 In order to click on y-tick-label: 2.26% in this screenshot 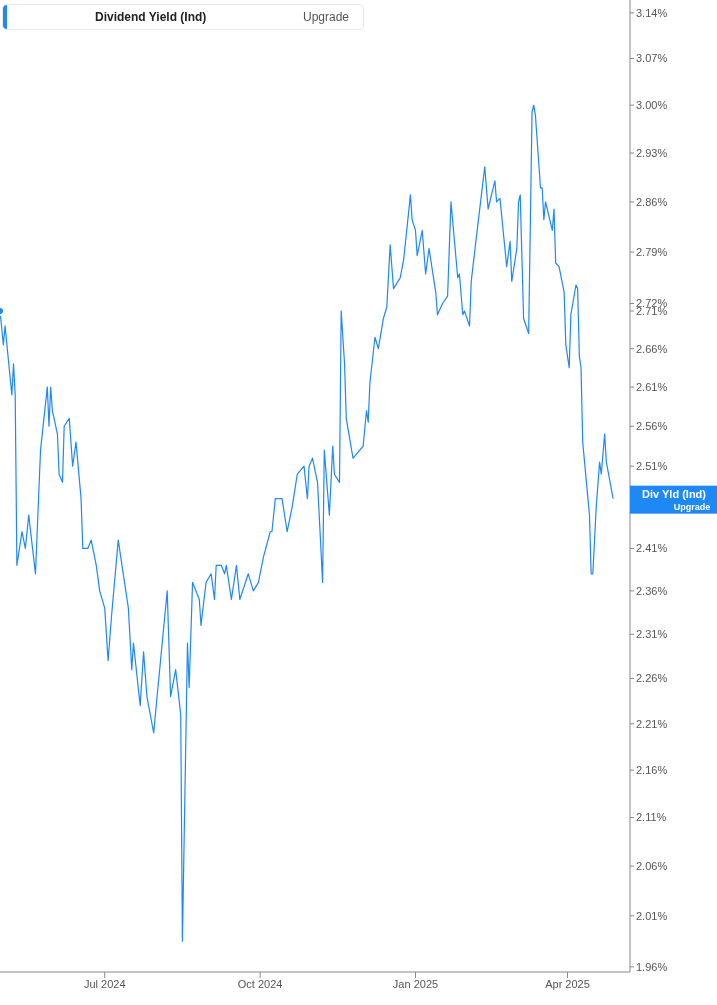, I will do `click(652, 678)`.